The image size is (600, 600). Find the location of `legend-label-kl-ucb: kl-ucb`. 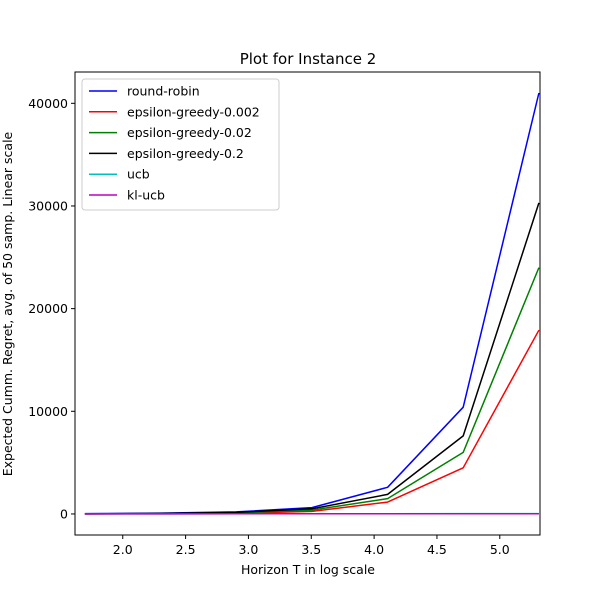

legend-label-kl-ucb: kl-ucb is located at coordinates (146, 195).